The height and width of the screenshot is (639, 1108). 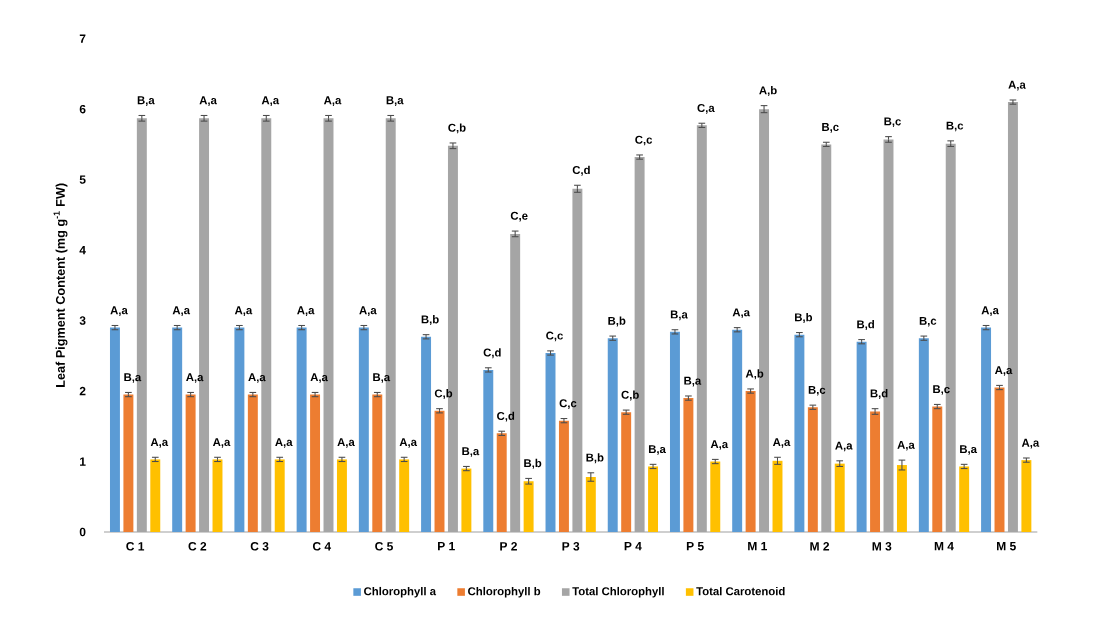 What do you see at coordinates (1006, 546) in the screenshot?
I see `x-tick-label: M 5` at bounding box center [1006, 546].